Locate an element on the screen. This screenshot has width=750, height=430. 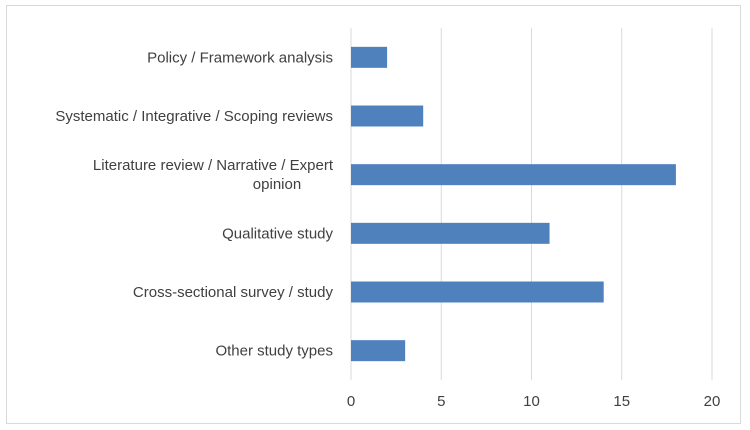
x-tick-label: 10 is located at coordinates (531, 401).